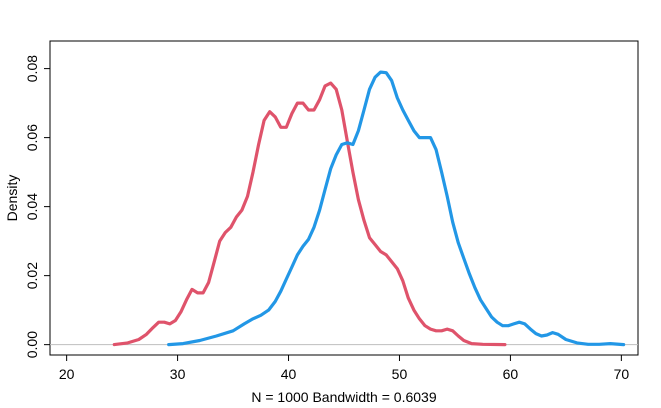 This screenshot has width=661, height=408. What do you see at coordinates (511, 374) in the screenshot?
I see `x-tick-label: 60` at bounding box center [511, 374].